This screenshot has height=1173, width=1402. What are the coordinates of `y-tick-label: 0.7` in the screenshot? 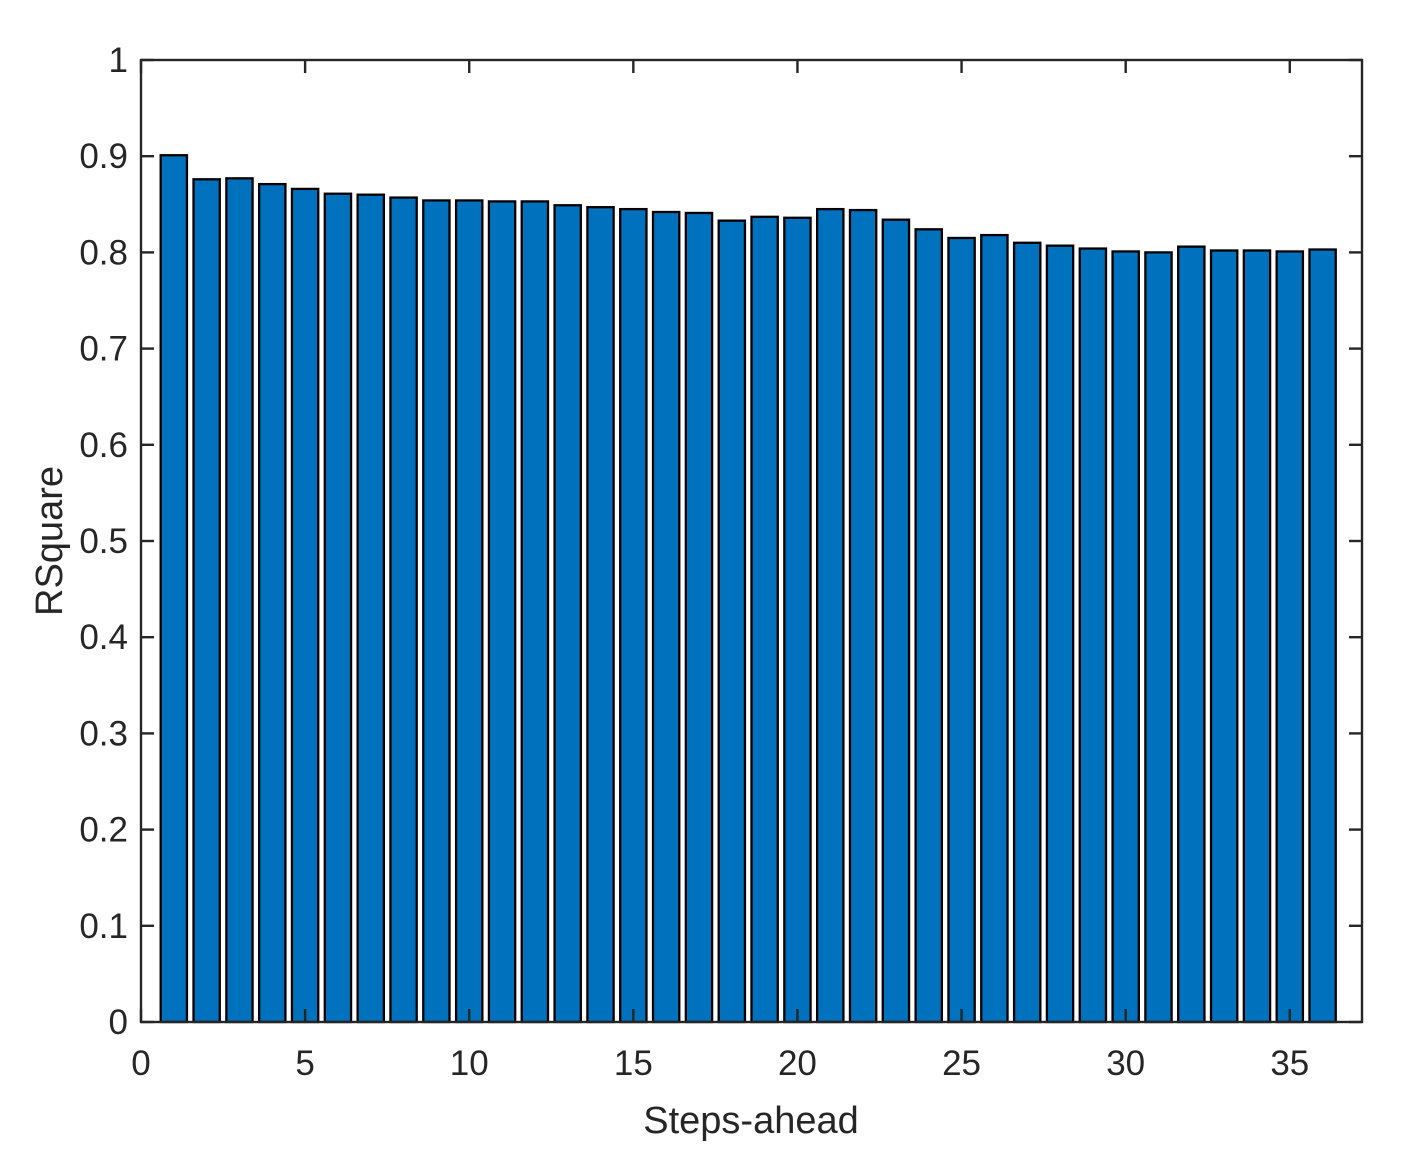 It's located at (103, 349).